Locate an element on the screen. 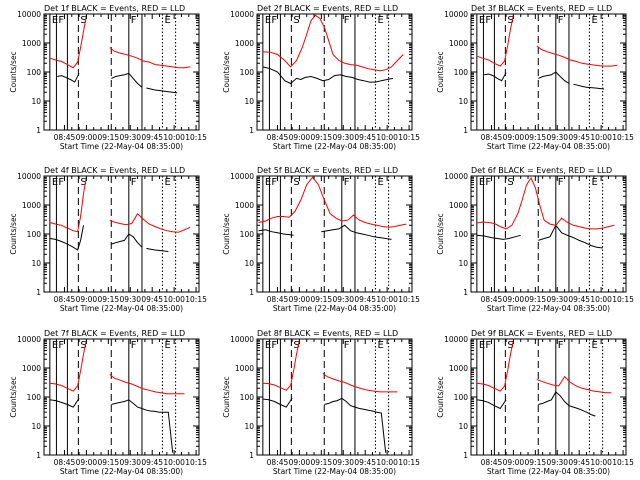 This screenshot has height=480, width=640. panel-title: Det 2f BLACK = Events, RED = LLD is located at coordinates (327, 8).